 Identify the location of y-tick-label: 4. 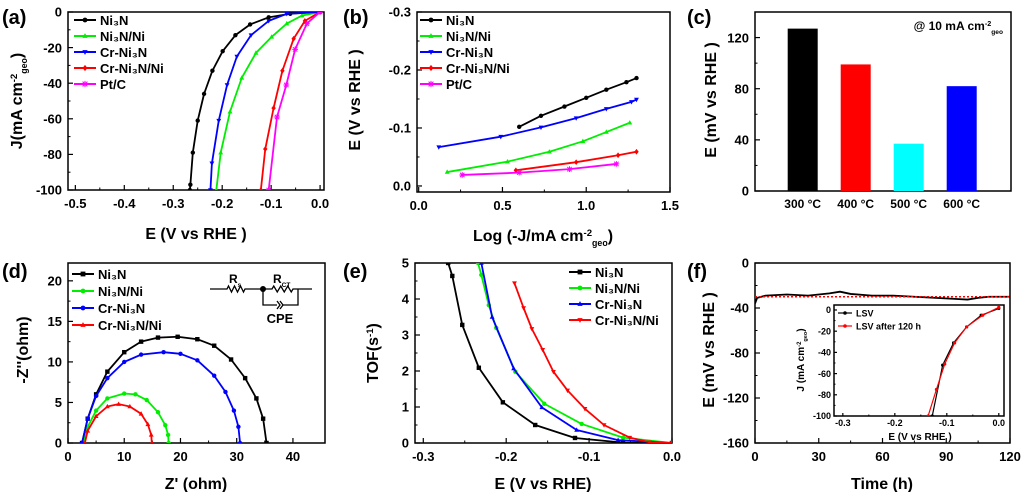
(406, 299).